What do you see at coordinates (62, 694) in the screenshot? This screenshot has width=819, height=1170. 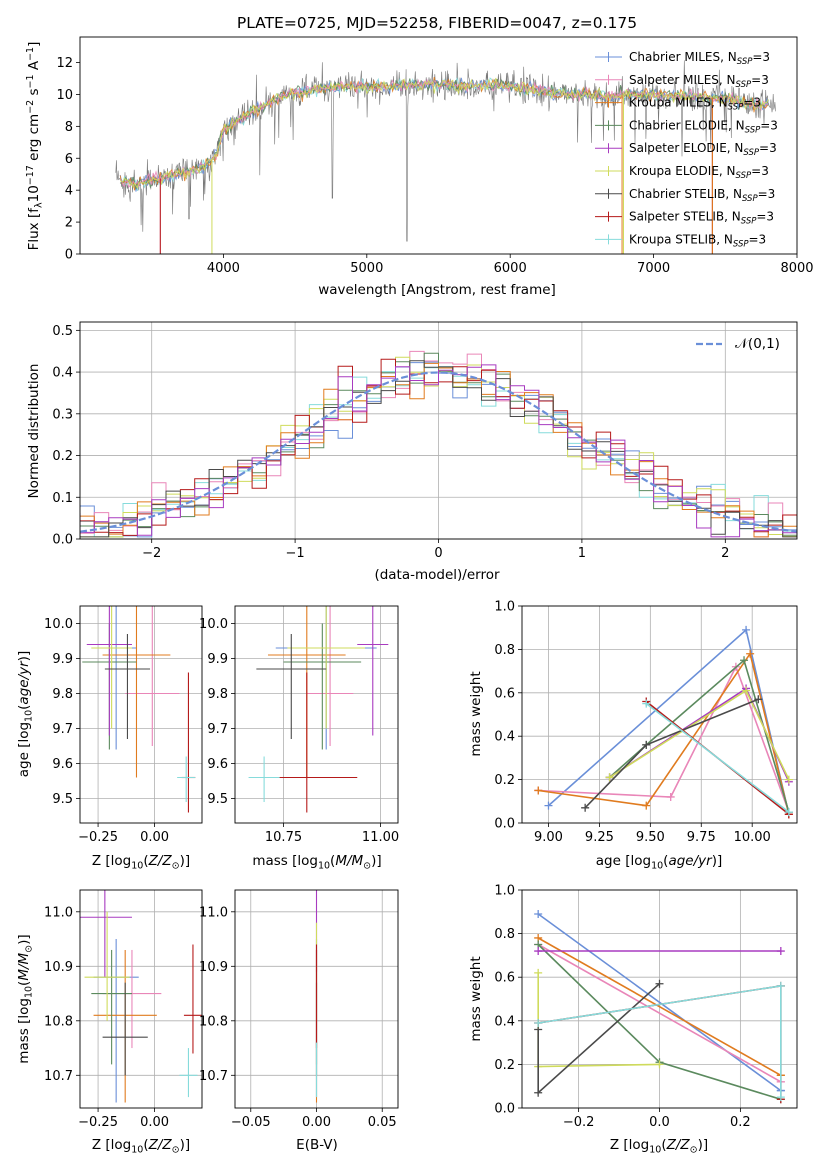 I see `y-tick-label: 9.8` at bounding box center [62, 694].